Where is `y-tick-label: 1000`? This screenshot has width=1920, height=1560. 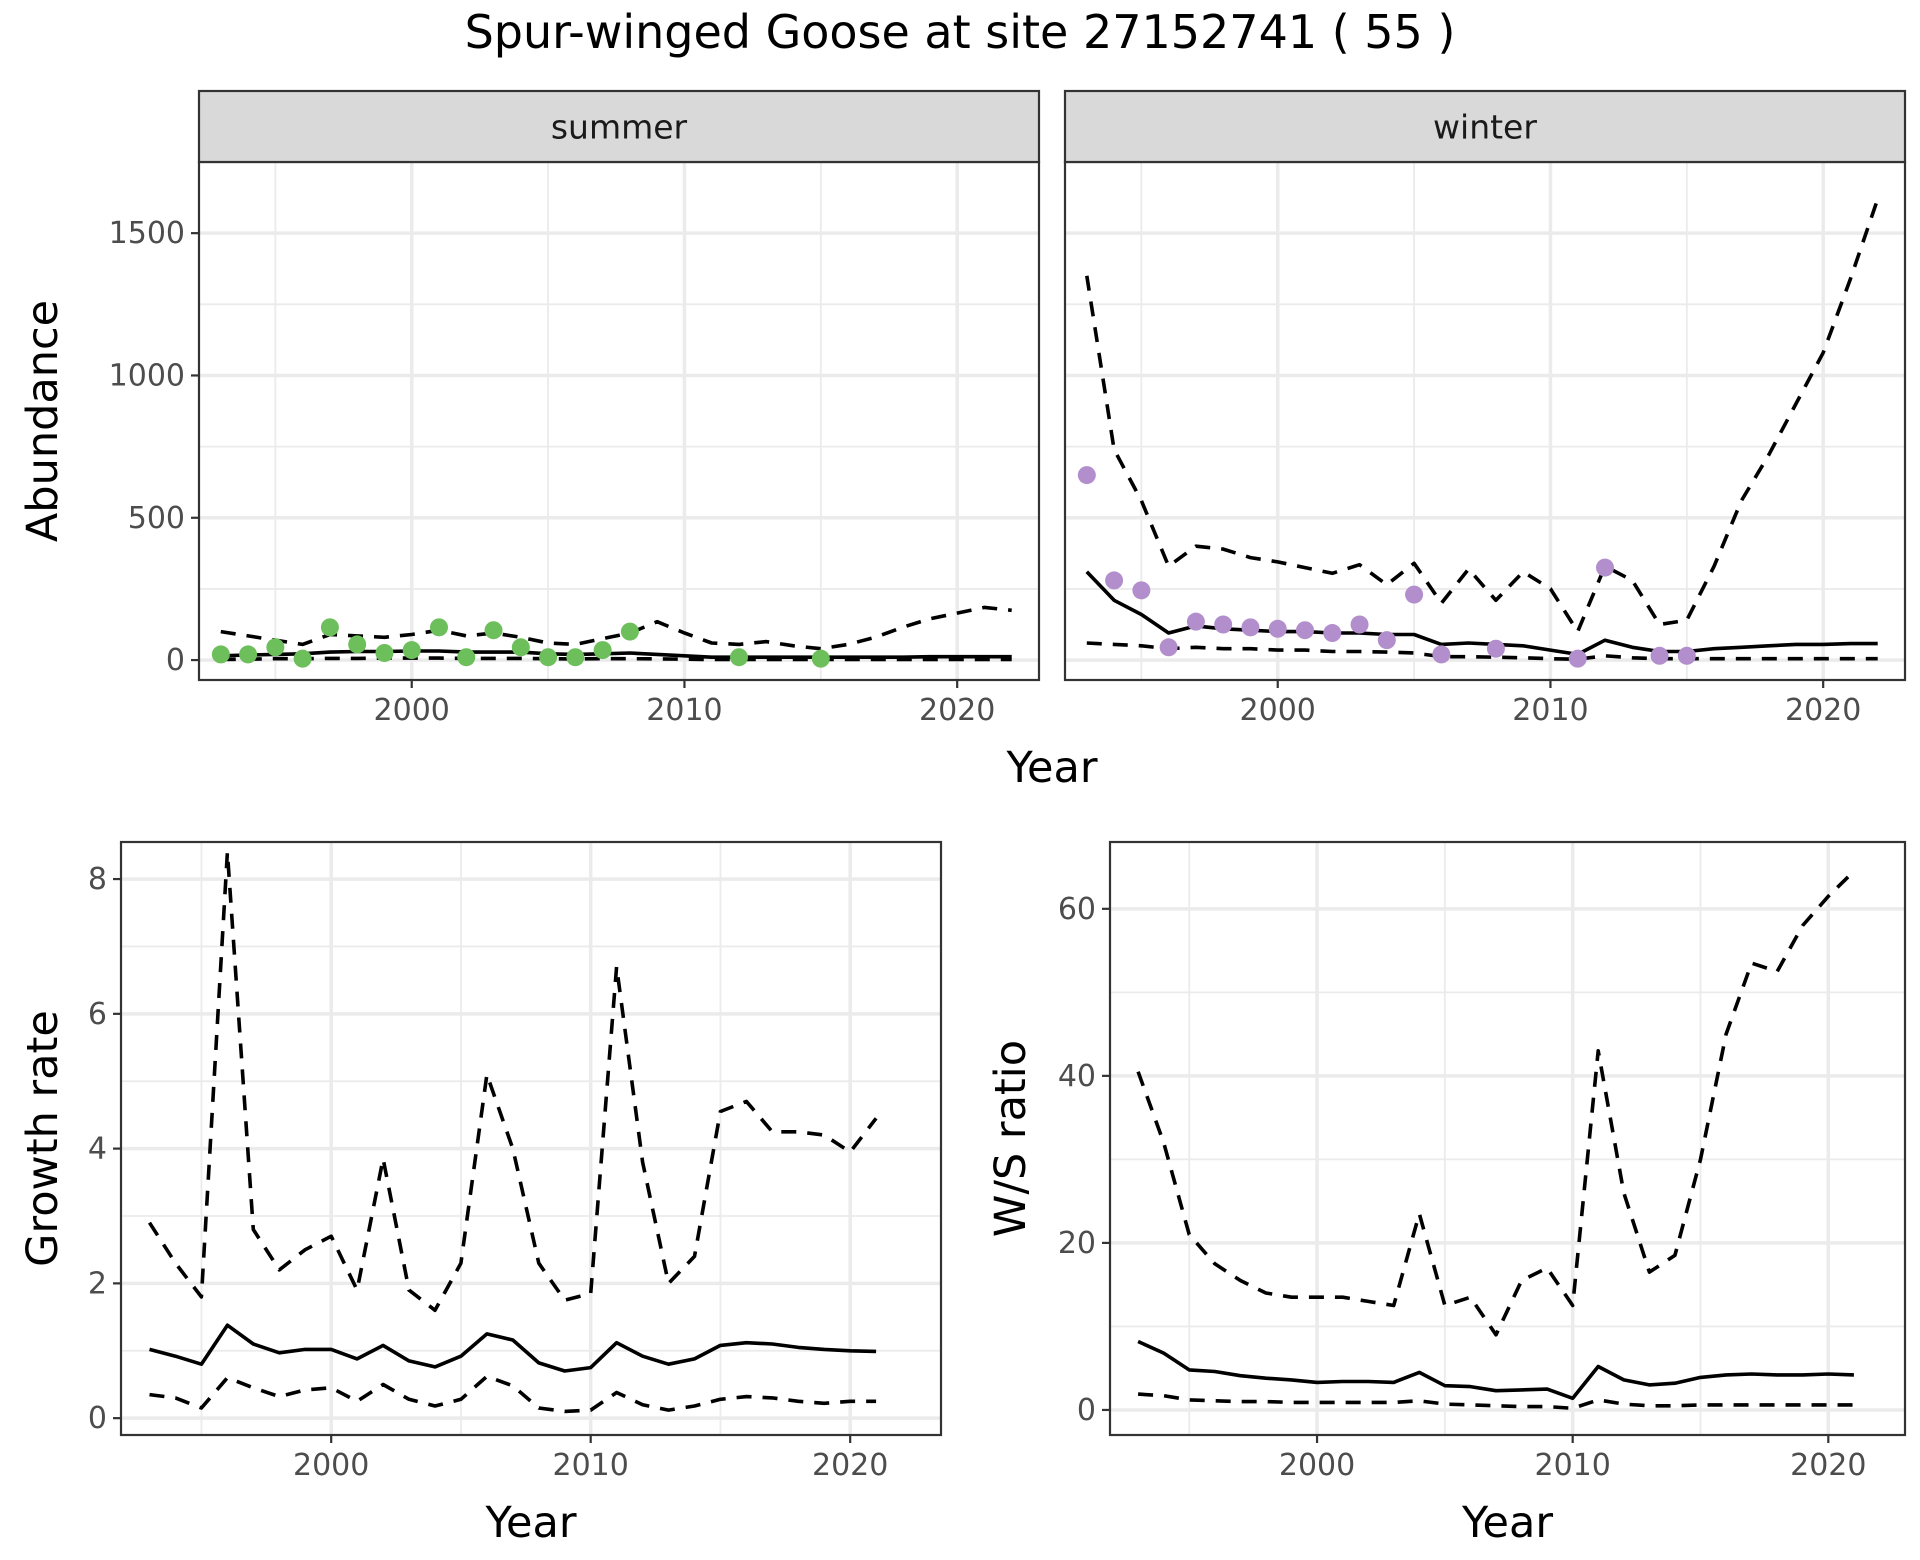
y-tick-label: 1000 is located at coordinates (147, 375).